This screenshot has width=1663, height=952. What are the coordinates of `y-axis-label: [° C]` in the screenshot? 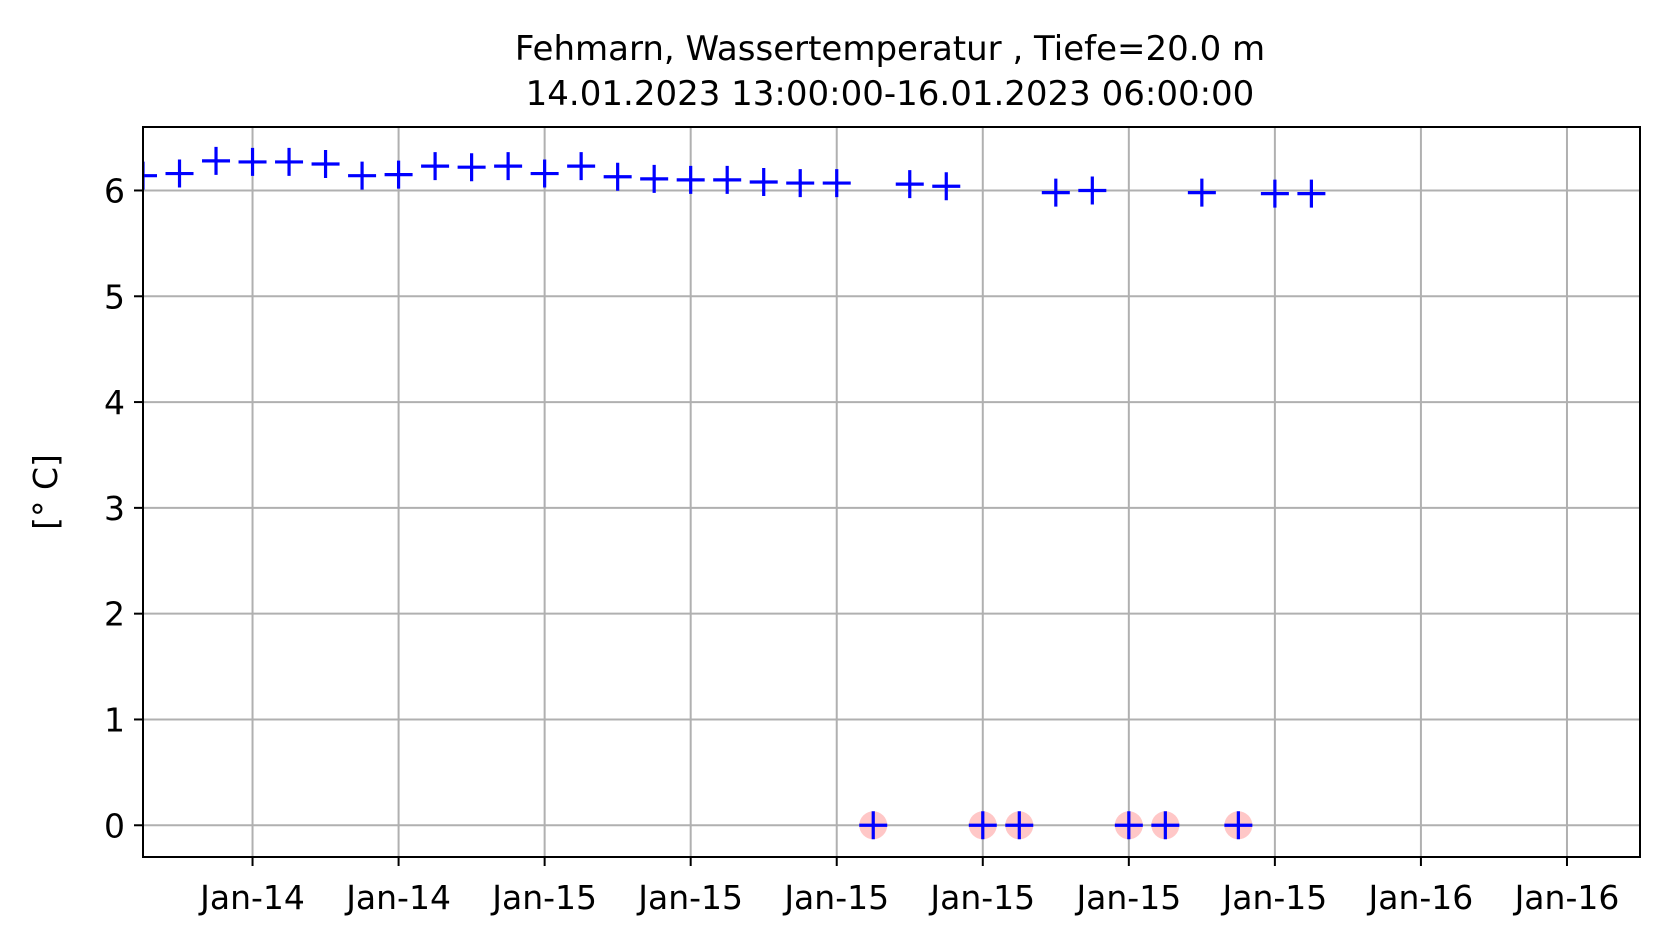 It's located at (45, 492).